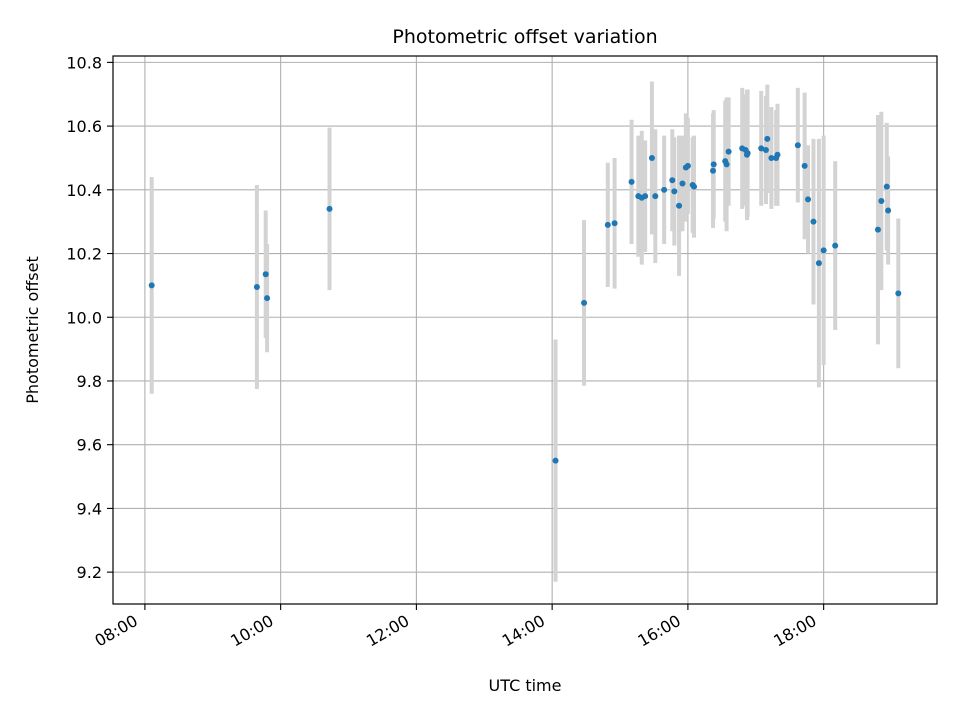 The width and height of the screenshot is (960, 720). I want to click on y-tick-label: 9.4, so click(89, 508).